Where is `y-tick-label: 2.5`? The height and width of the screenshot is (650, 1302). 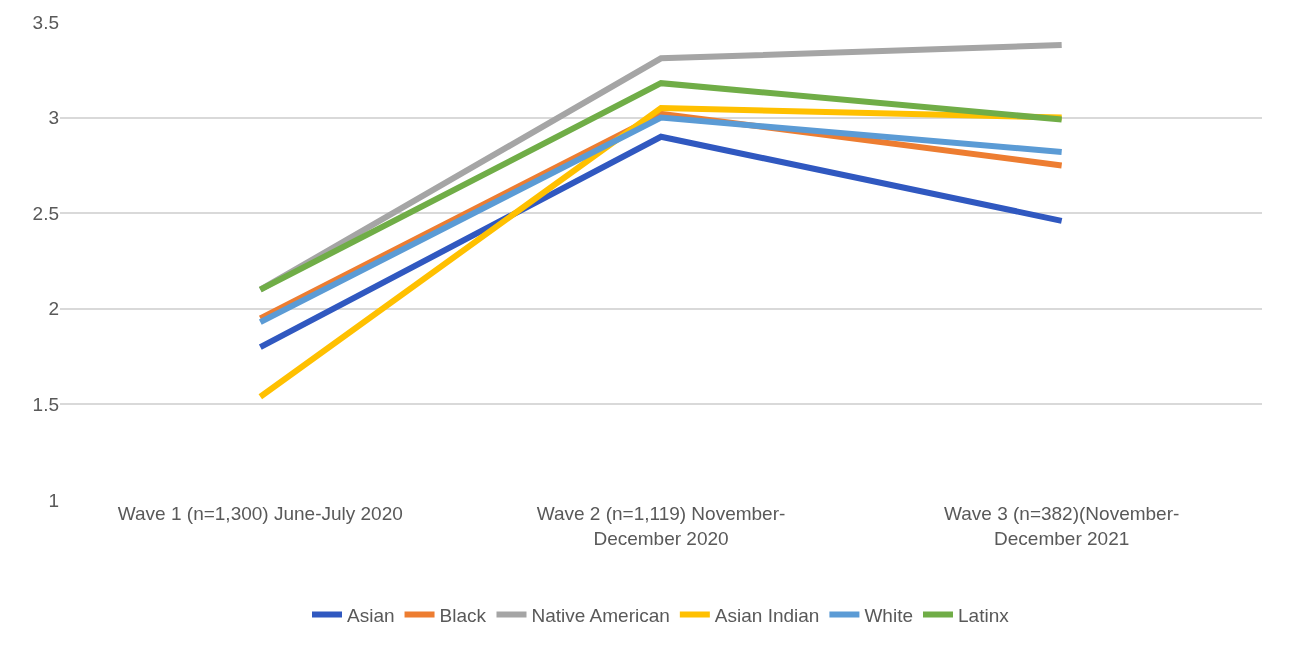 y-tick-label: 2.5 is located at coordinates (45, 213).